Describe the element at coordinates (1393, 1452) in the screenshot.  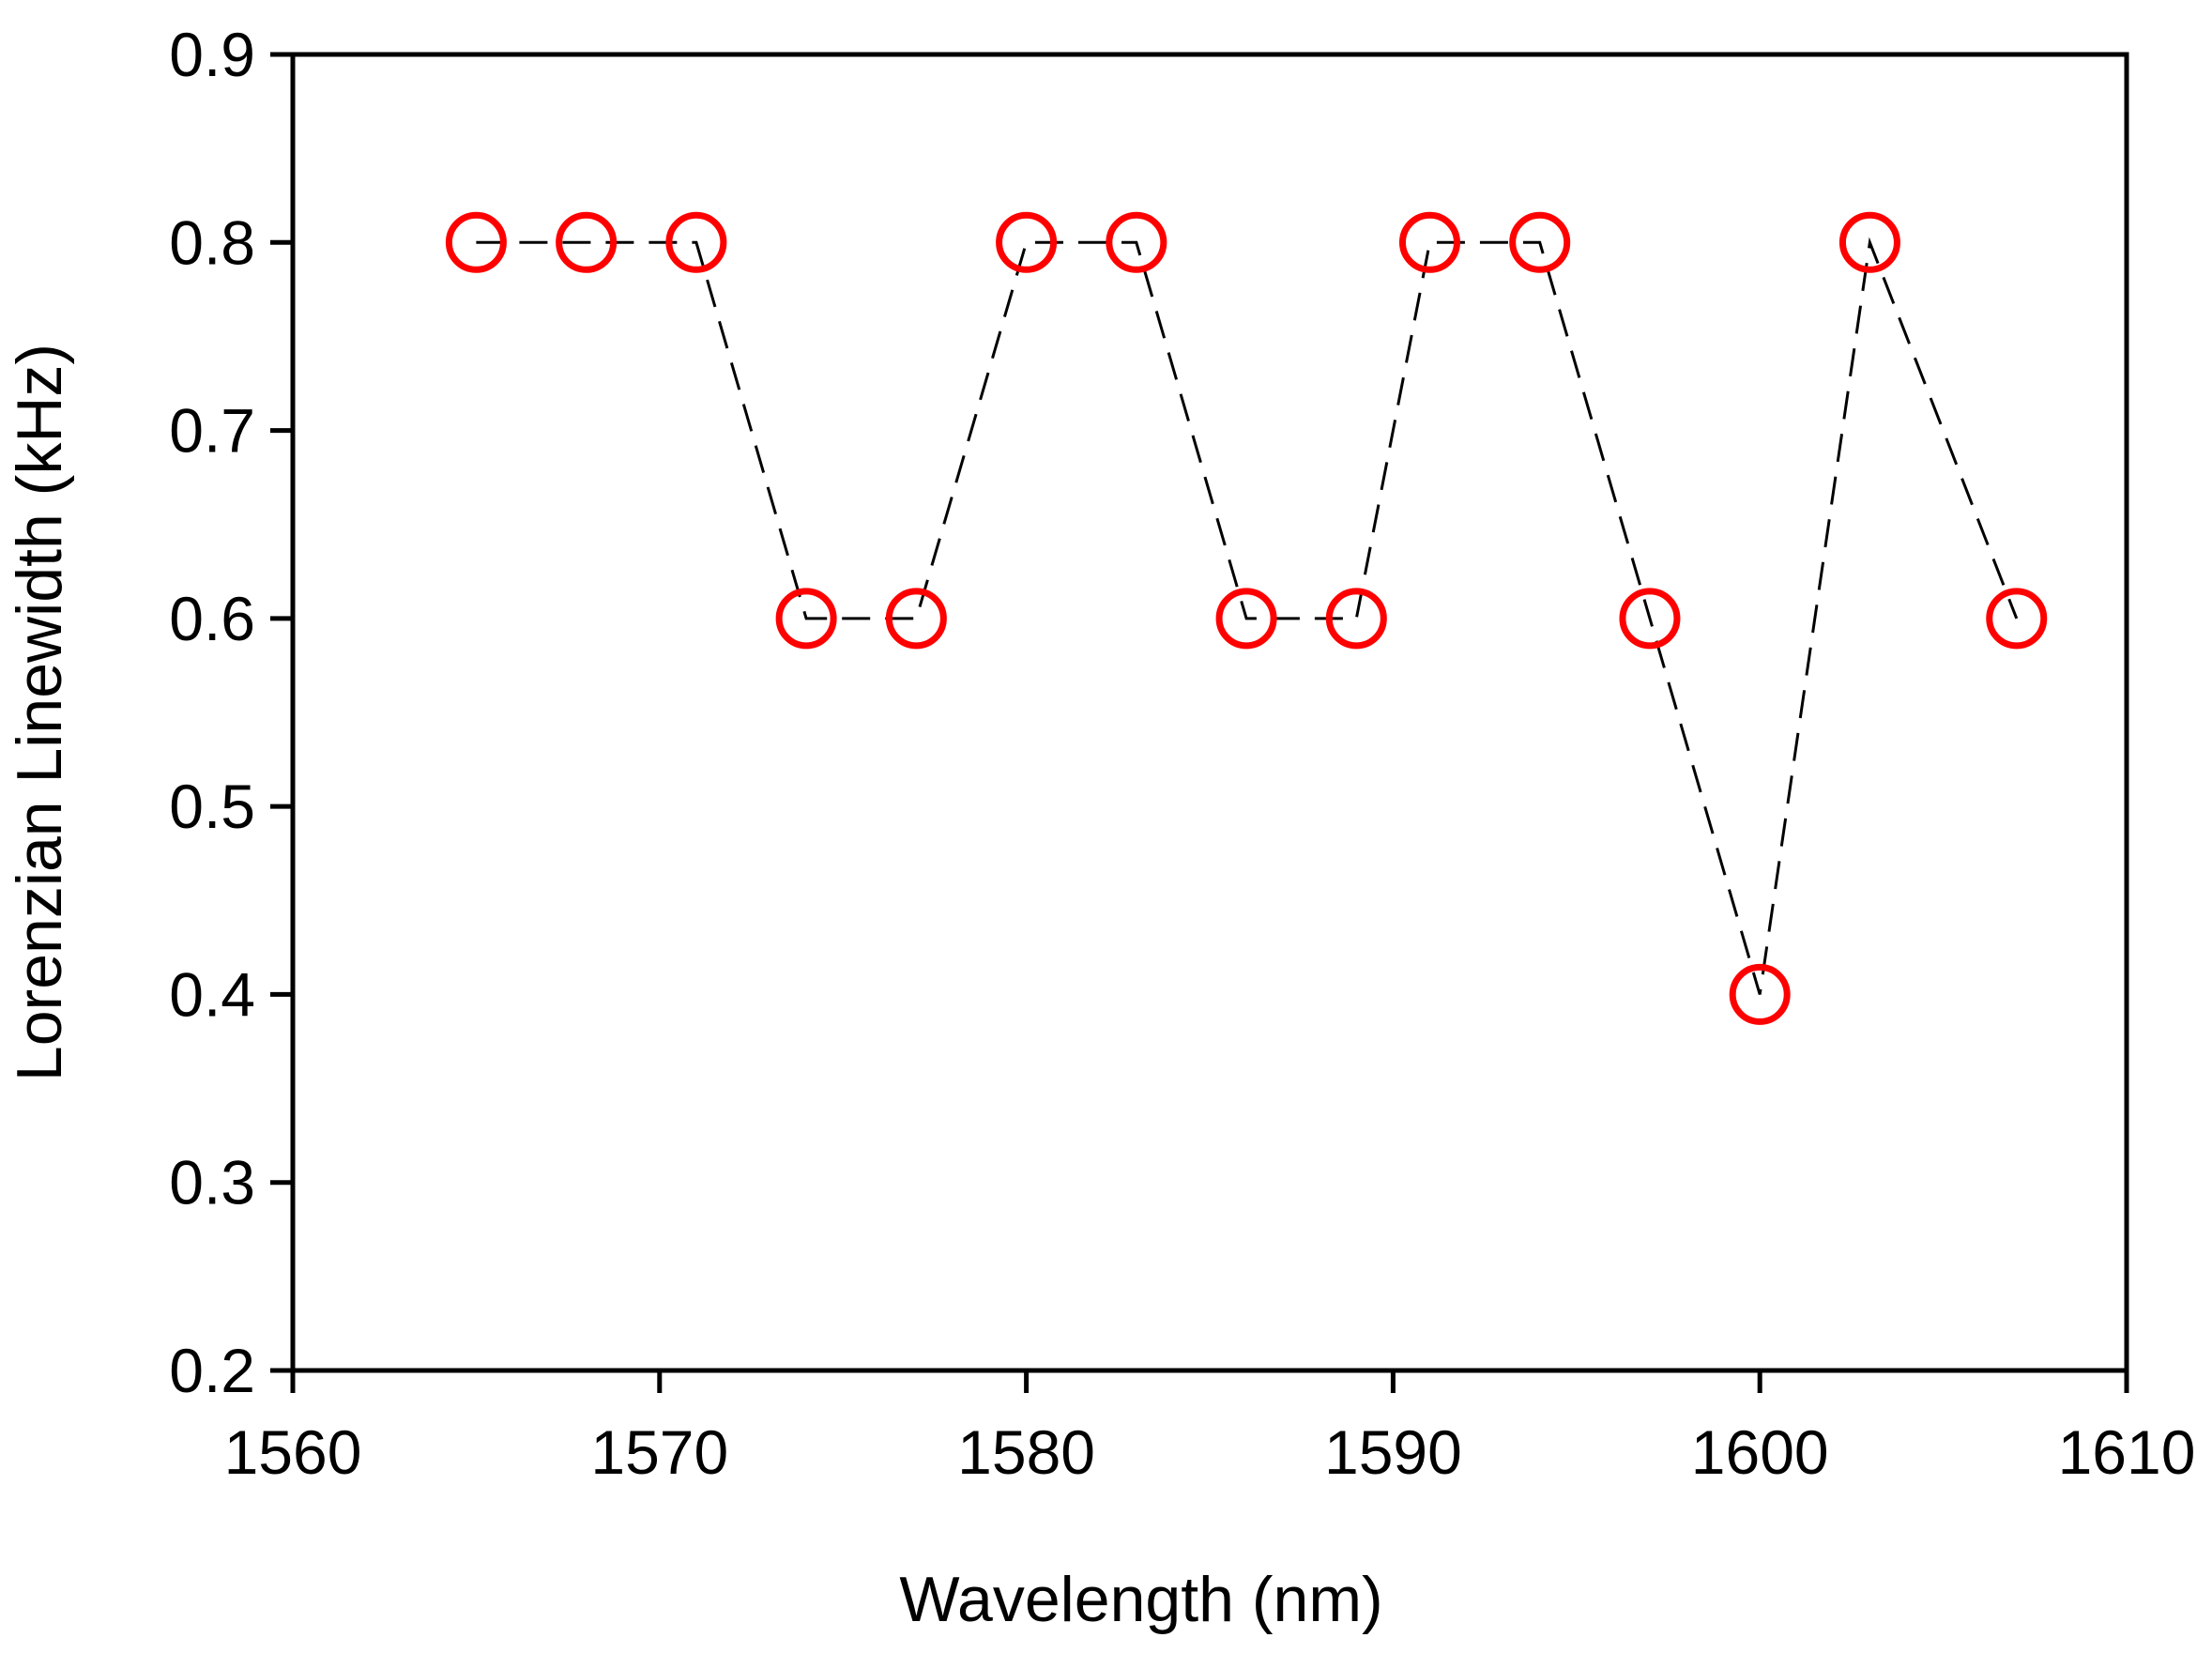
I see `x-tick-label: 1590` at that location.